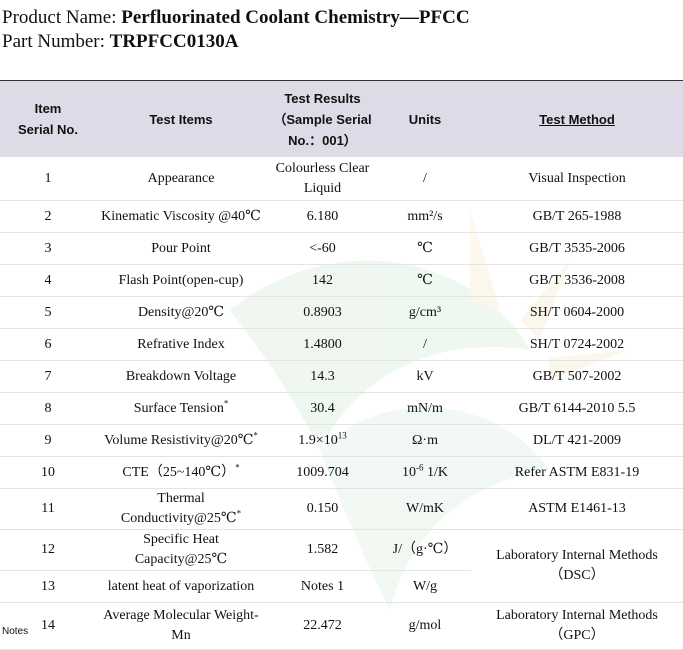  Describe the element at coordinates (577, 440) in the screenshot. I see `cell-method: DL/T 421-2009` at that location.